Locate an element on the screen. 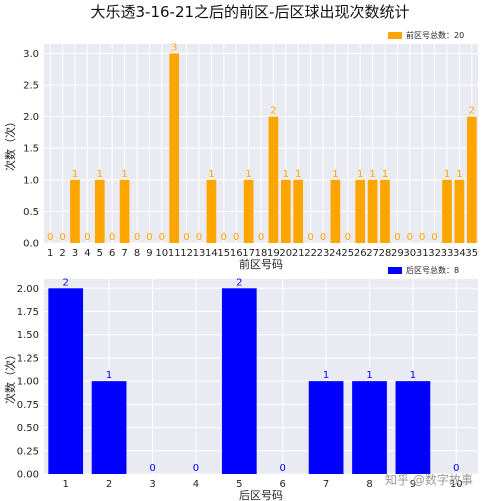 The width and height of the screenshot is (500, 501). front-data-label-6: 0 is located at coordinates (112, 237).